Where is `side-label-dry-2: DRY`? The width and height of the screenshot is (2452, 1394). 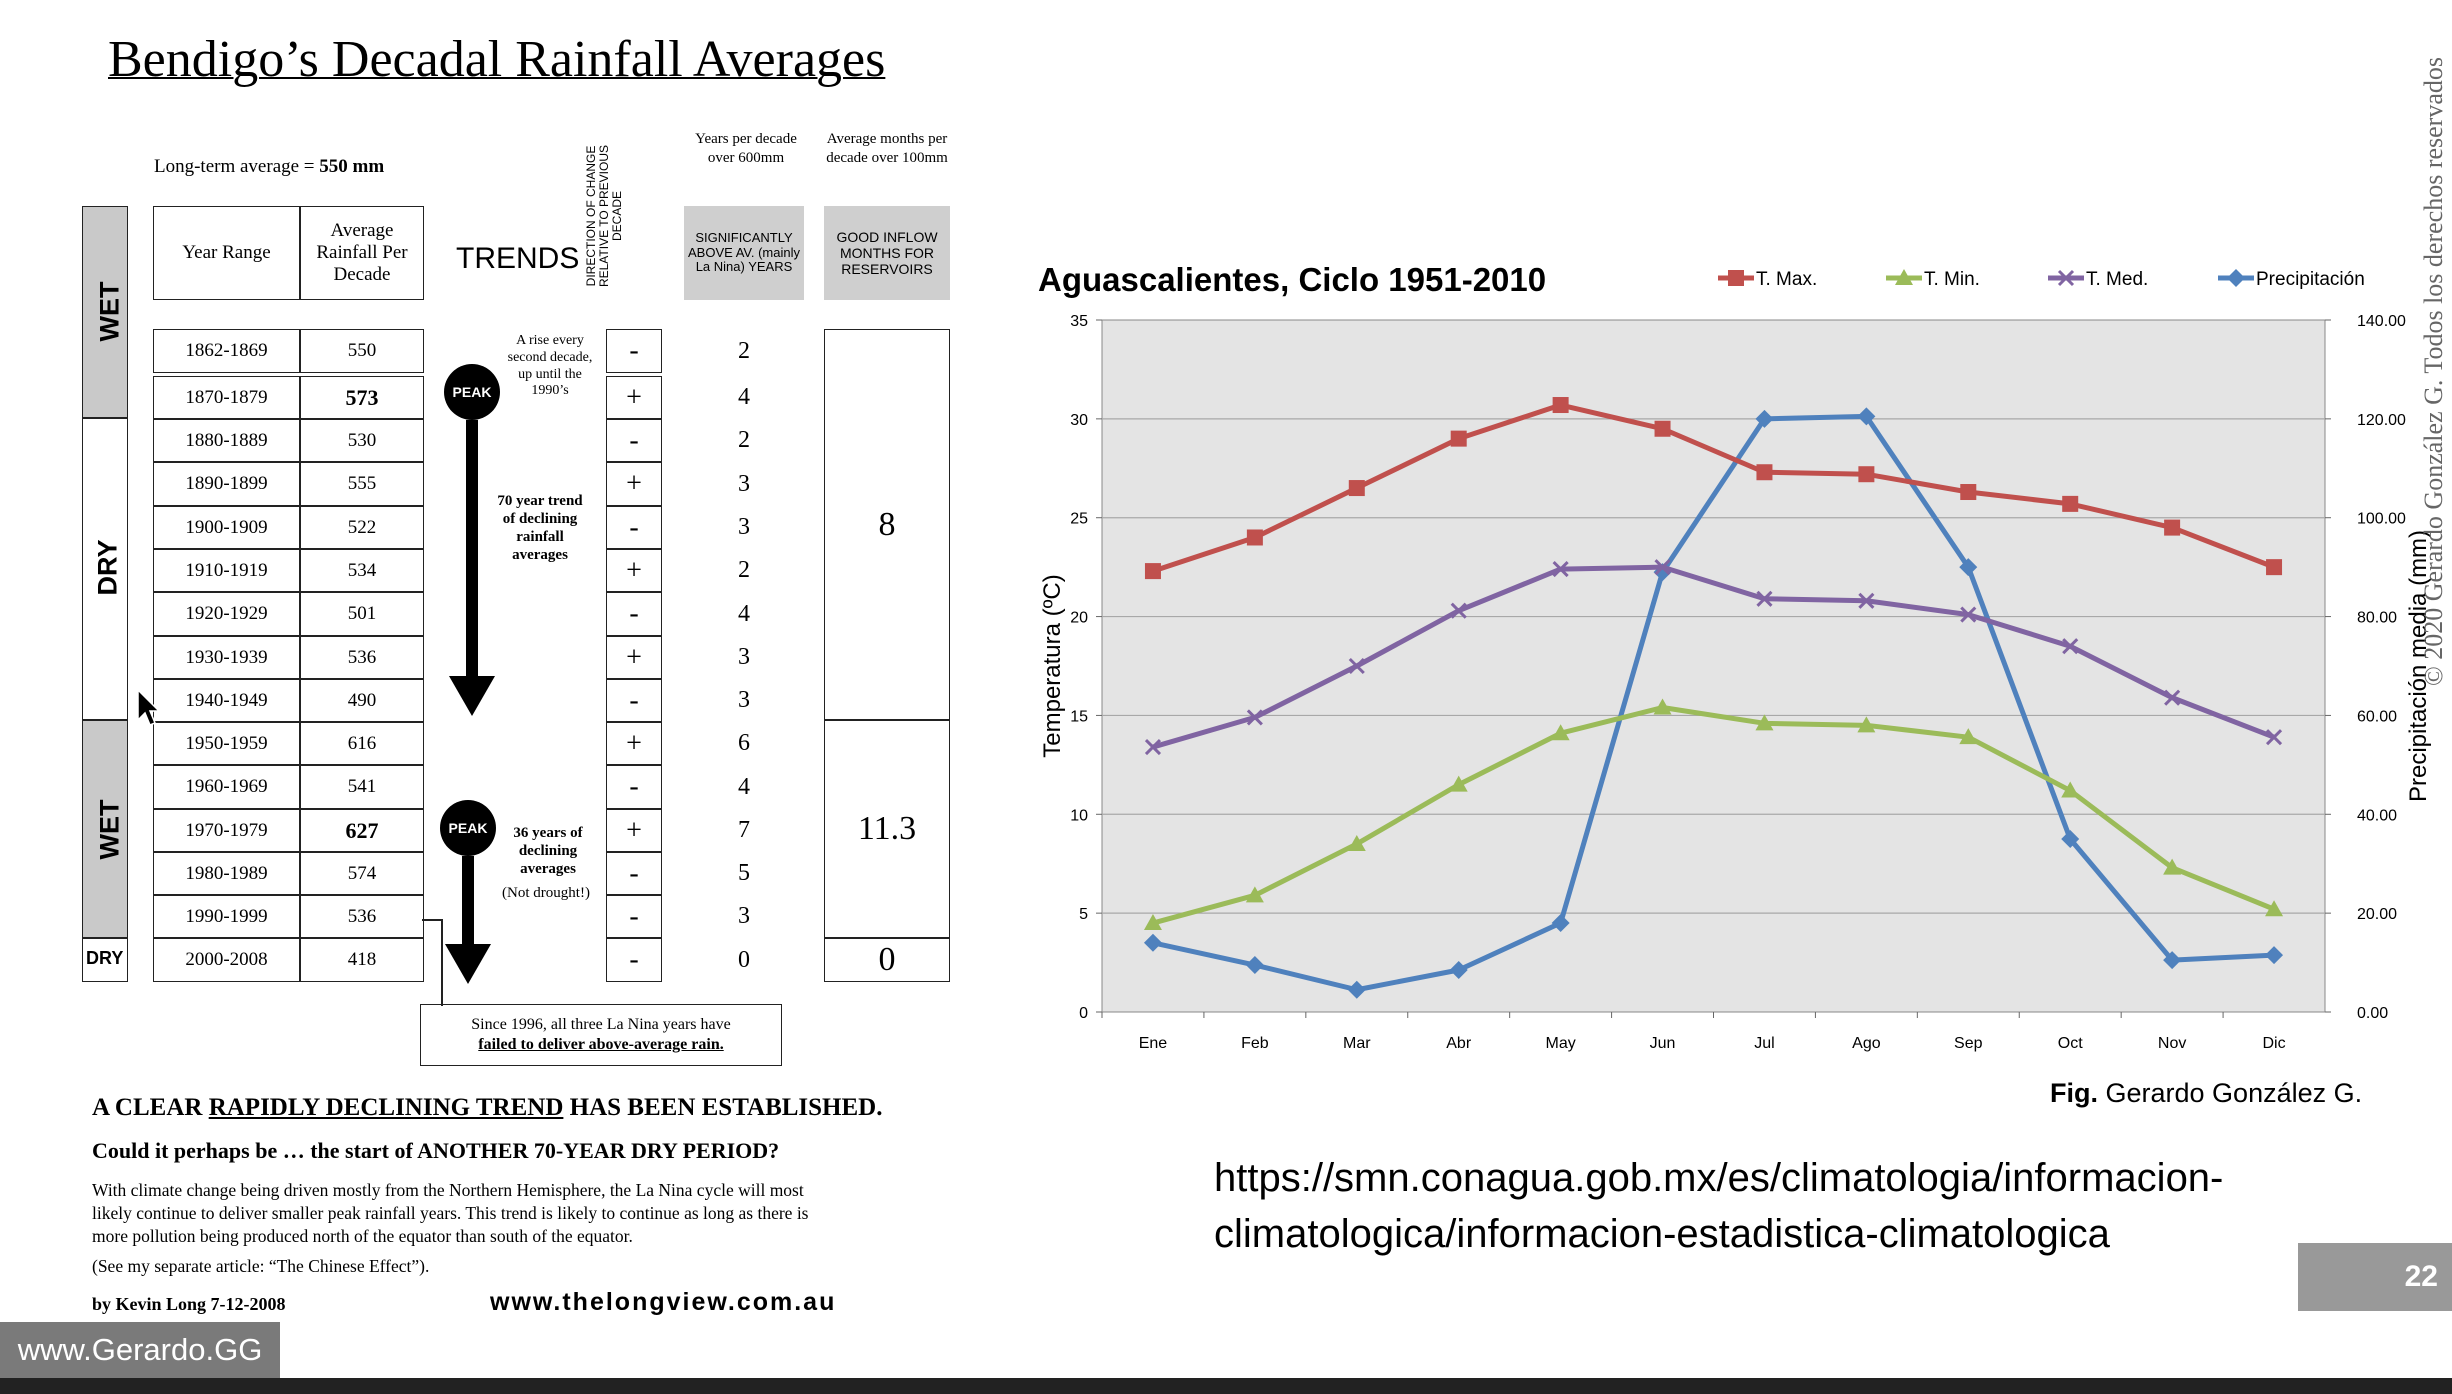 side-label-dry-2: DRY is located at coordinates (105, 958).